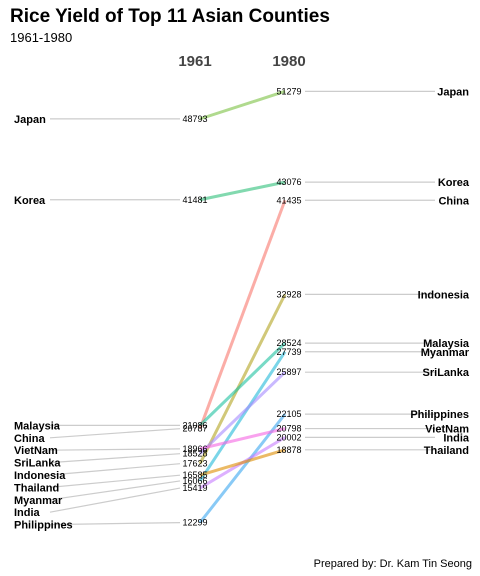  What do you see at coordinates (27, 513) in the screenshot?
I see `left-label-india: India` at bounding box center [27, 513].